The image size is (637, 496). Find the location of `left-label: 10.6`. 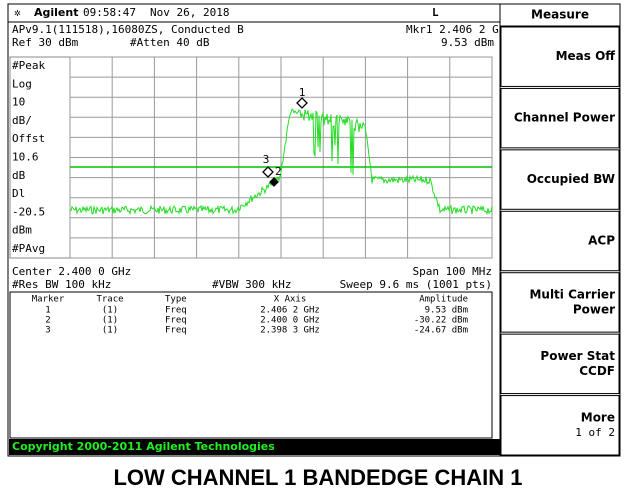

left-label: 10.6 is located at coordinates (25, 157).